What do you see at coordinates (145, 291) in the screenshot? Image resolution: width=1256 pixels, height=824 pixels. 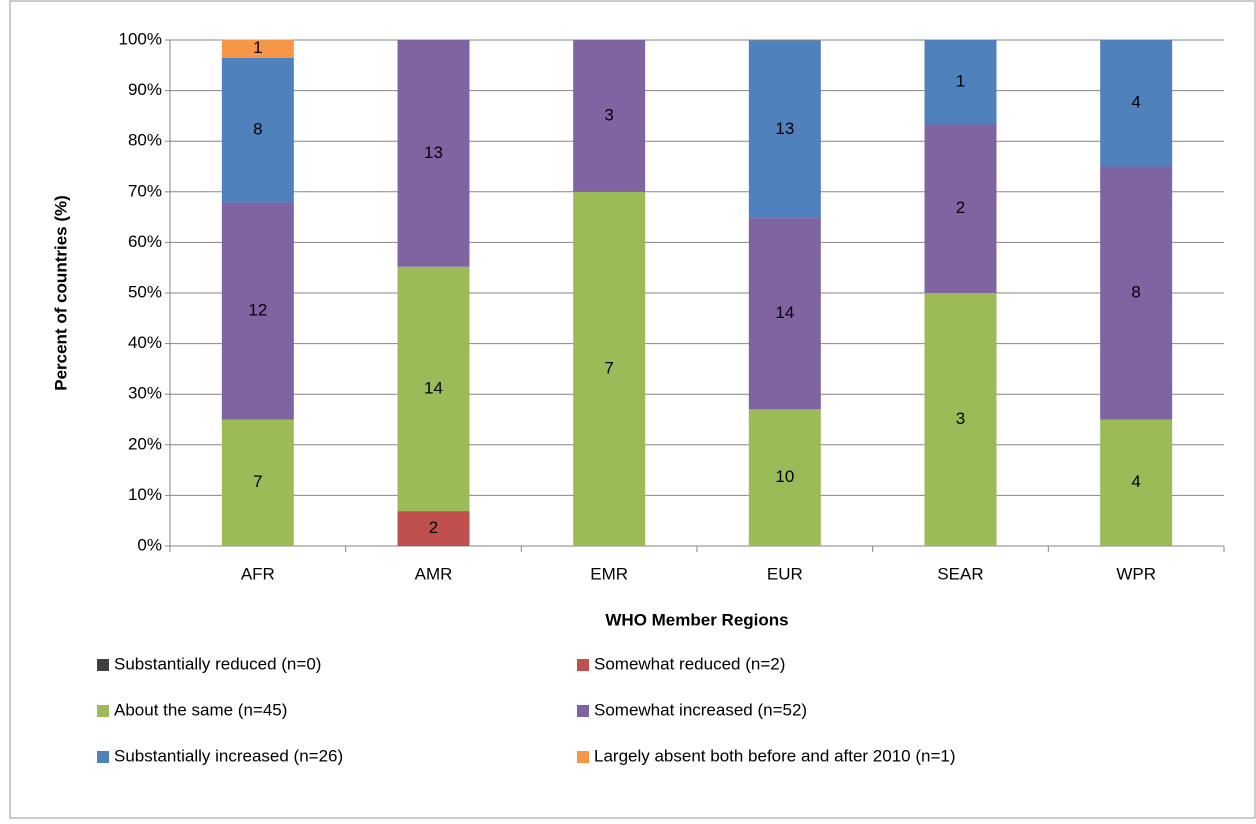 I see `y-tick-label: 50%` at bounding box center [145, 291].